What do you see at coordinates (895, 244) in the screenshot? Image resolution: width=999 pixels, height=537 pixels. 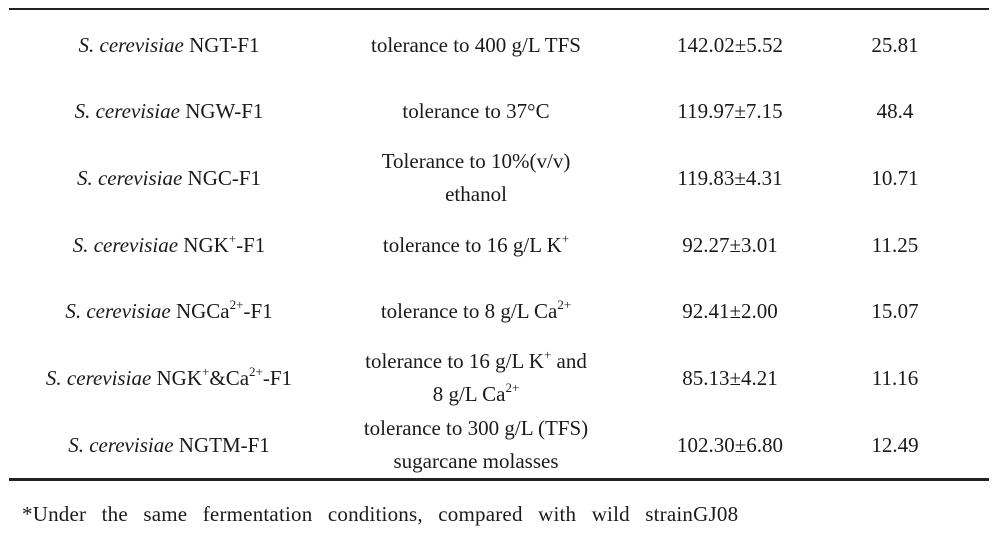 I see `increase-cell: 11.25` at bounding box center [895, 244].